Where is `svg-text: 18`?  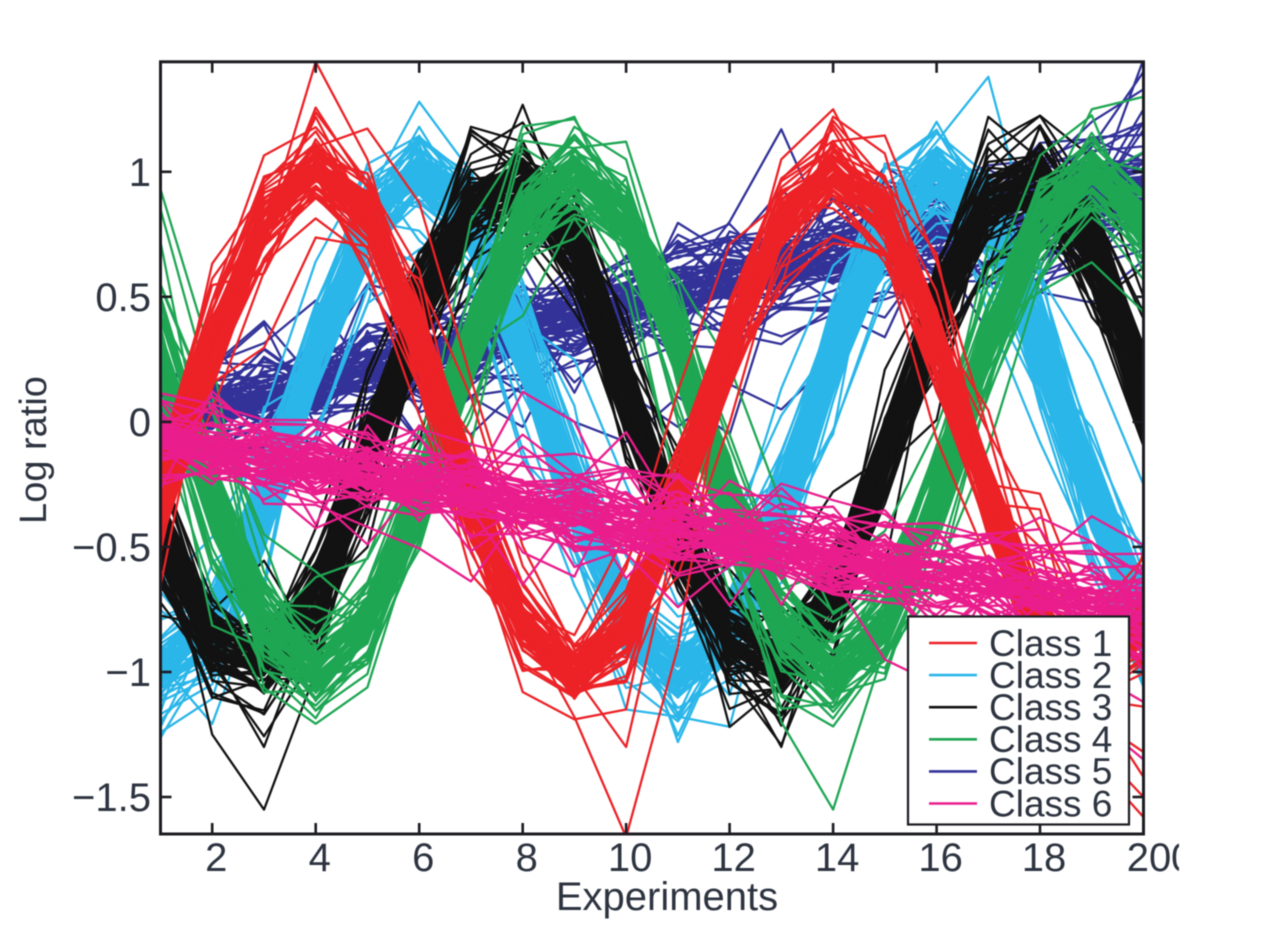 svg-text: 18 is located at coordinates (1044, 858).